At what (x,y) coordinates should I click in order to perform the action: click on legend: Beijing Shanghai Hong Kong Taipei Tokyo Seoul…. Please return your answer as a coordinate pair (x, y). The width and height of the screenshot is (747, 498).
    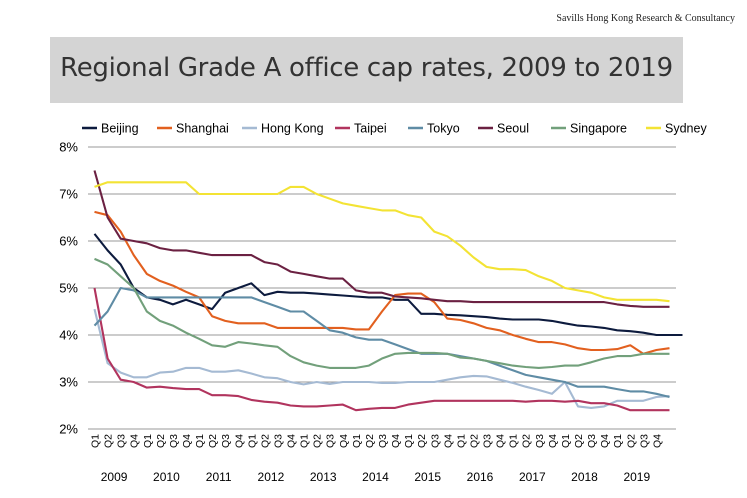
    Looking at the image, I should click on (394, 129).